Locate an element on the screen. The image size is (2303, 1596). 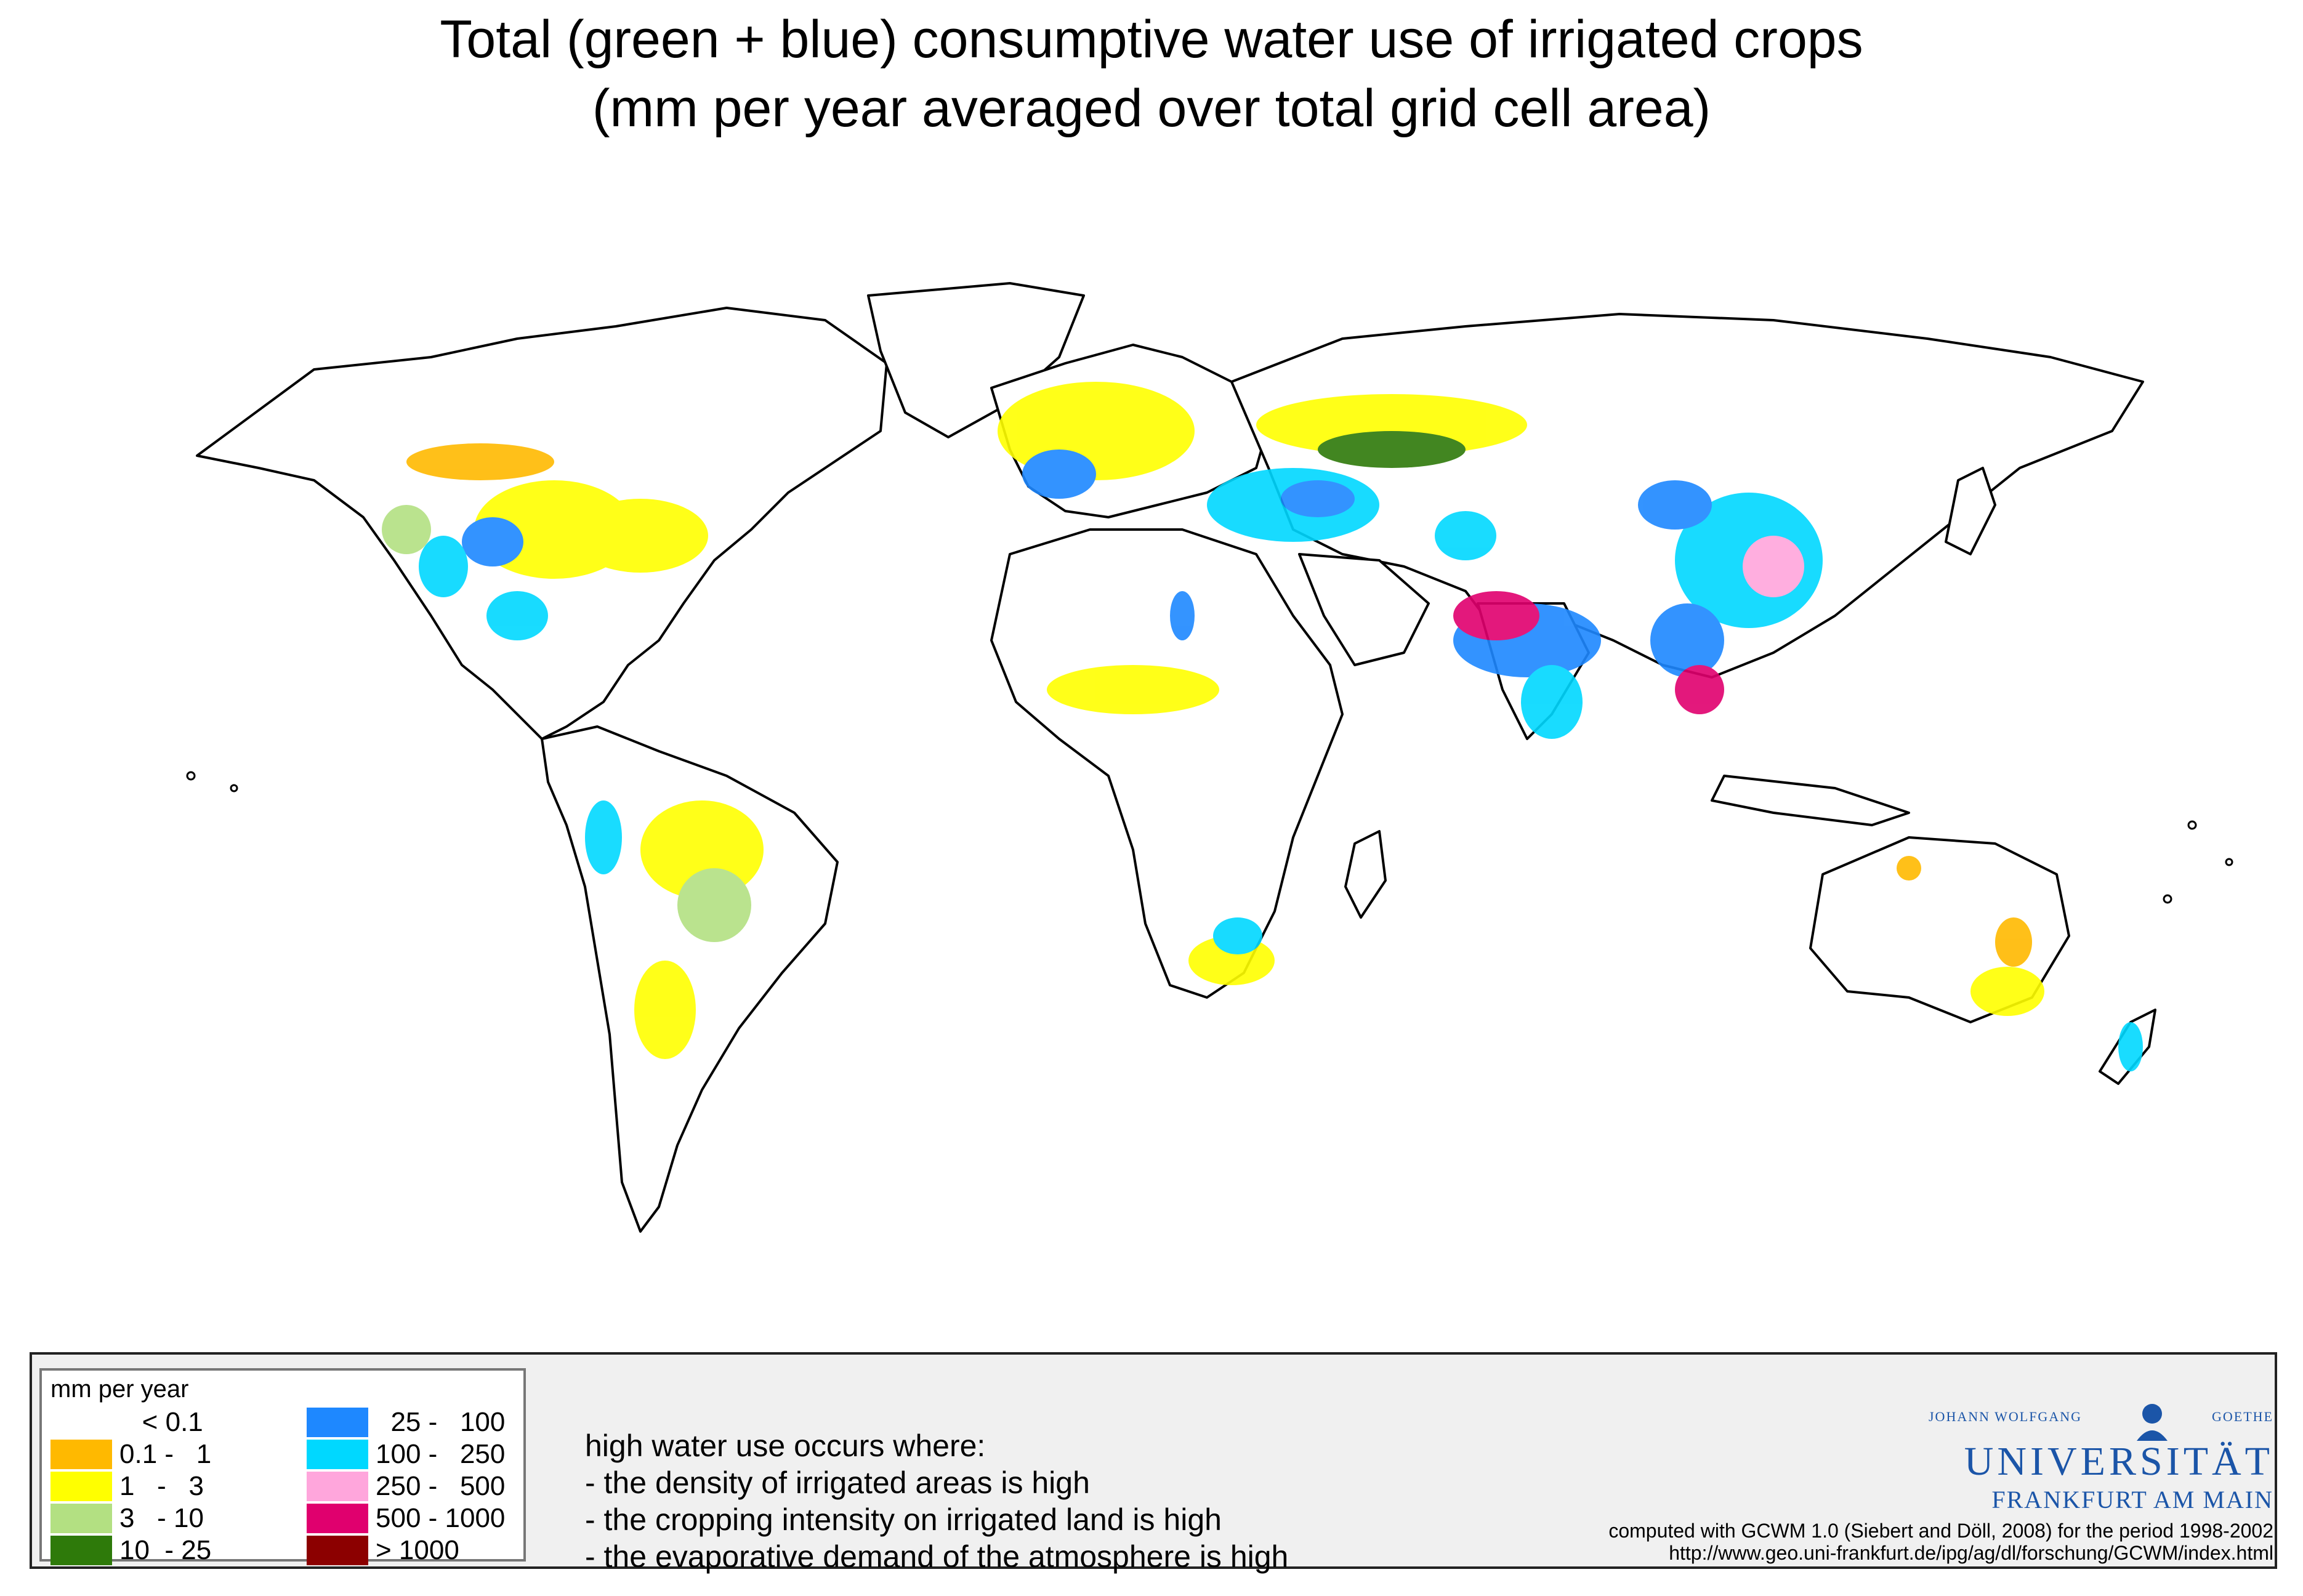
legend-label: 0.1 - 1 is located at coordinates (165, 1454).